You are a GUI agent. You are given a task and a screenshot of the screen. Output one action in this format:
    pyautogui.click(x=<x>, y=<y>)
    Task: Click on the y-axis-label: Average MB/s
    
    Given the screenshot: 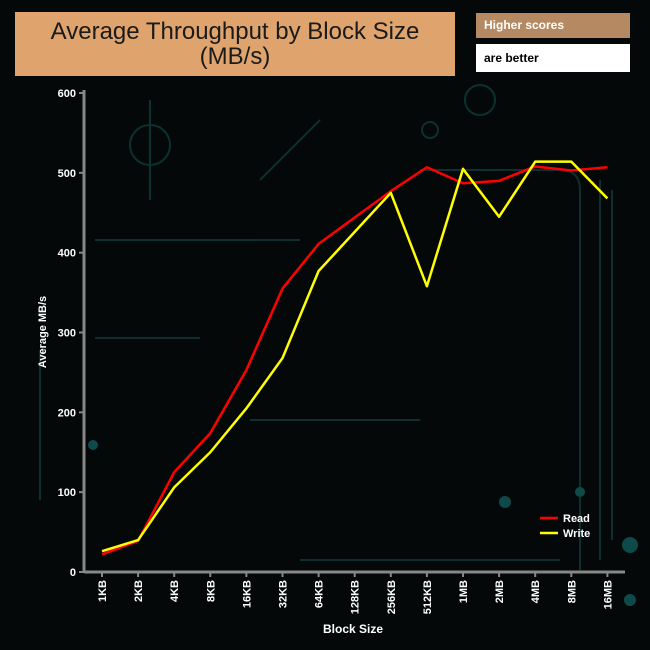 What is the action you would take?
    pyautogui.click(x=43, y=332)
    